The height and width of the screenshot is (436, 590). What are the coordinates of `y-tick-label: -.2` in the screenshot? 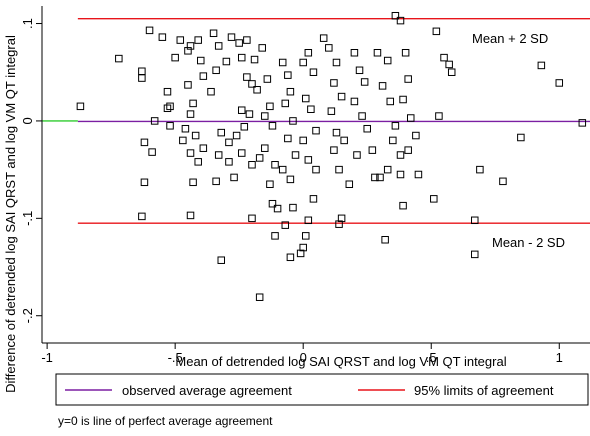 It's located at (27, 315).